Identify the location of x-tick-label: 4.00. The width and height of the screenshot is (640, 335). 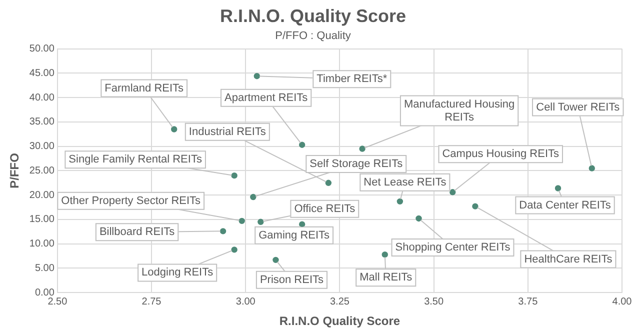
(622, 302).